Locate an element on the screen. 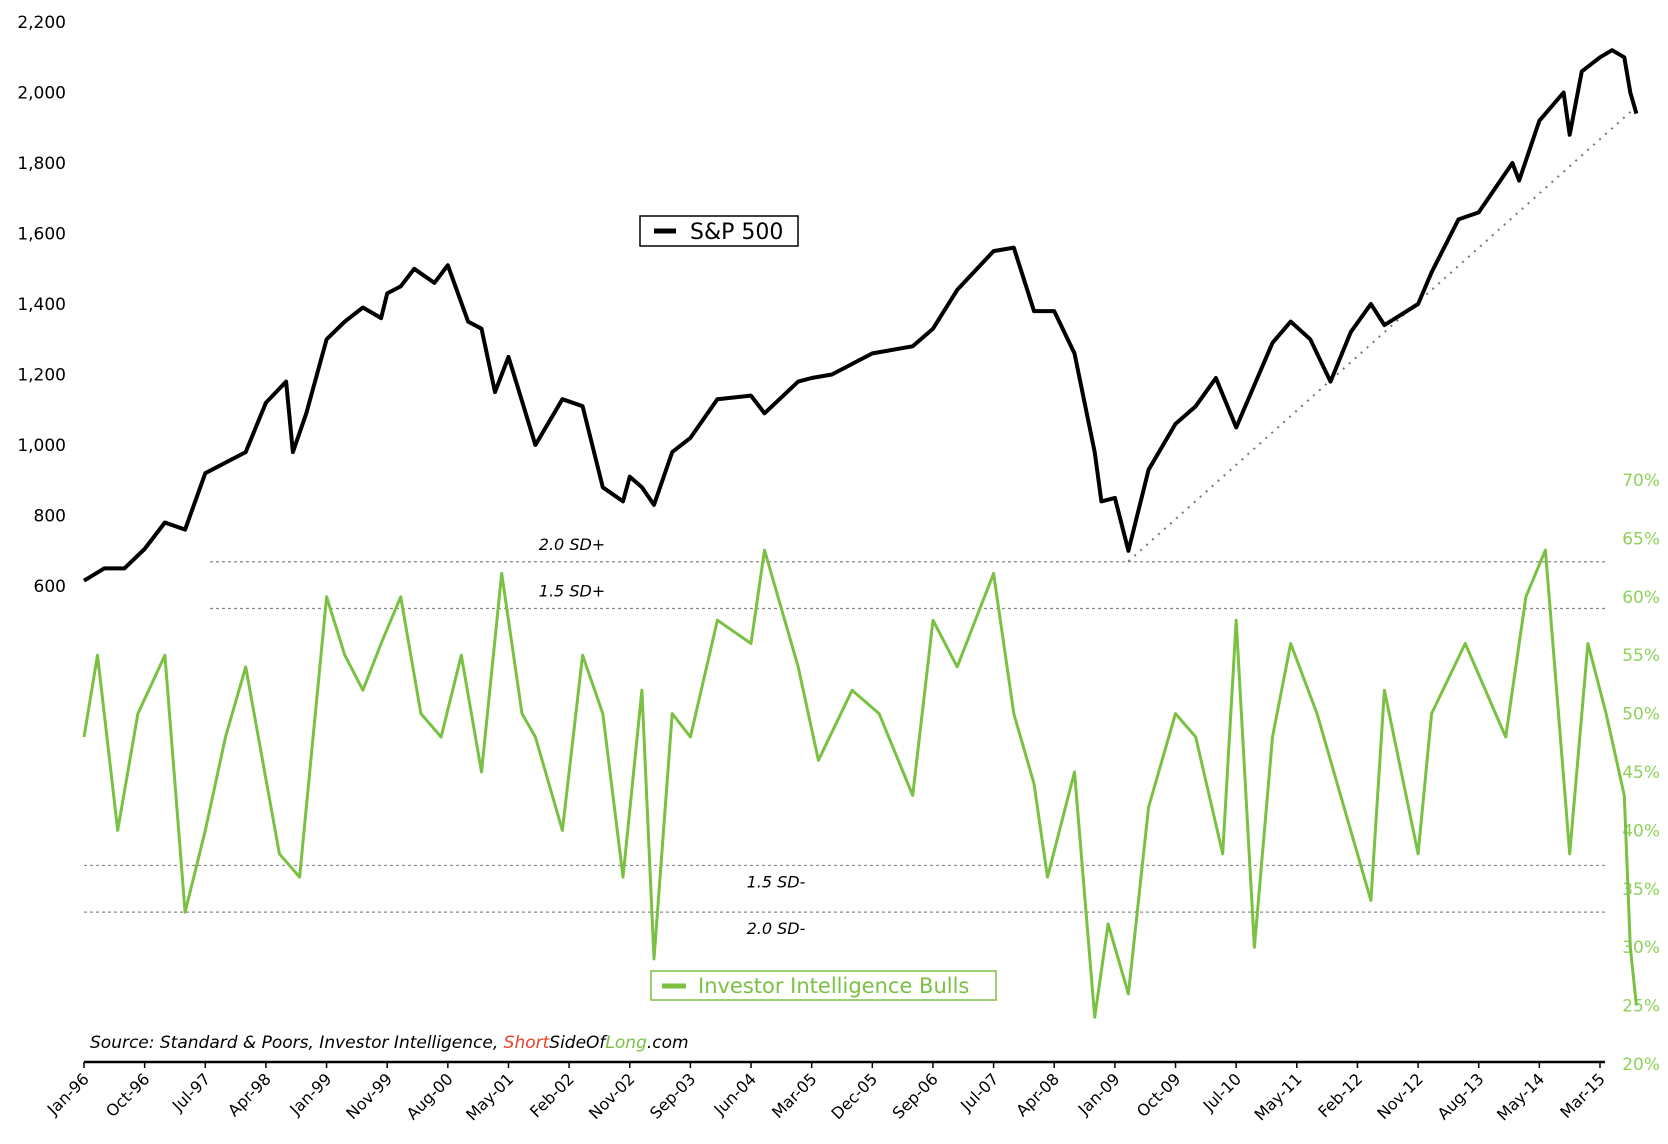 Image resolution: width=1668 pixels, height=1144 pixels. right-tick-label: 25% is located at coordinates (1641, 1007).